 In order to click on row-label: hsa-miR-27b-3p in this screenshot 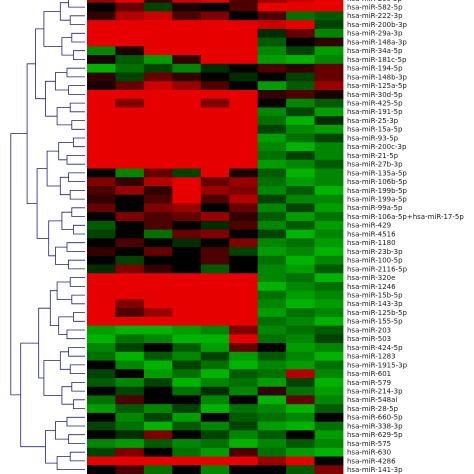, I will do `click(375, 165)`.